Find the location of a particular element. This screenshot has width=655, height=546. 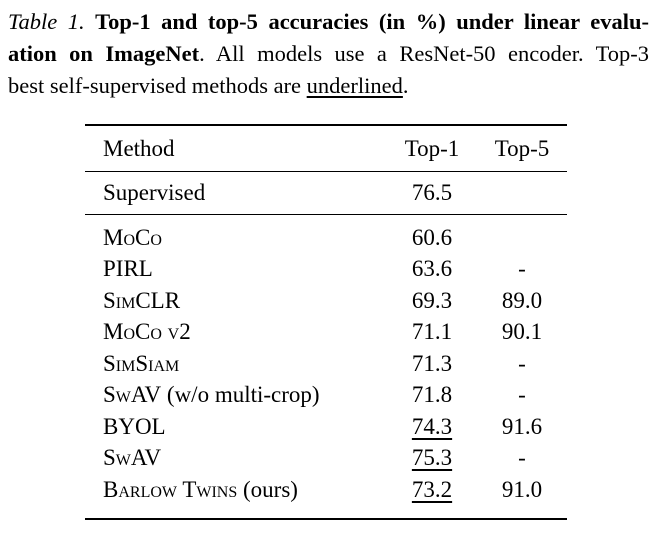

top1-value: 73.2 is located at coordinates (432, 489).